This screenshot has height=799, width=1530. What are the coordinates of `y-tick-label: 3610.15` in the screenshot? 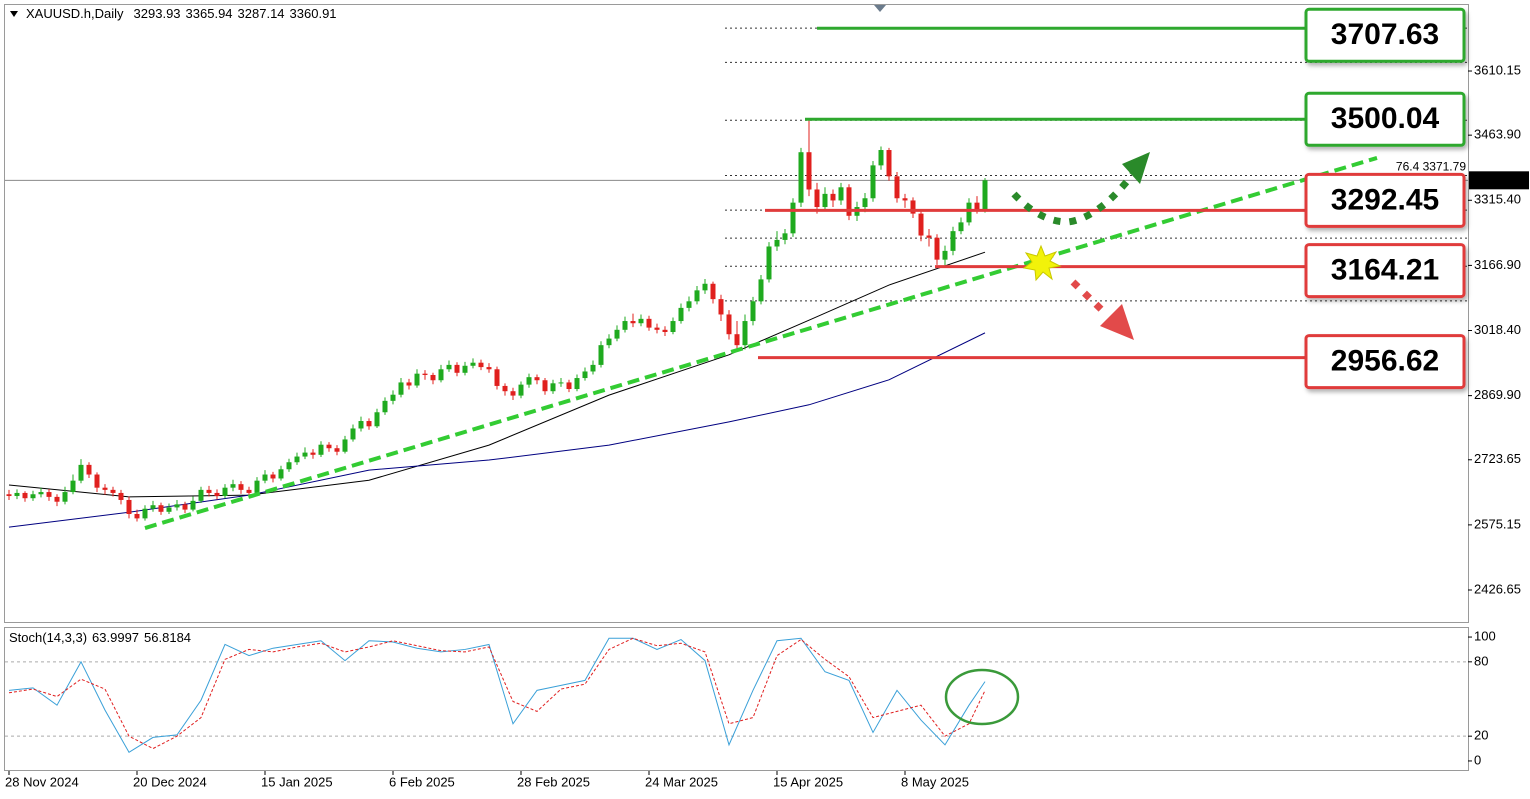 It's located at (1497, 69).